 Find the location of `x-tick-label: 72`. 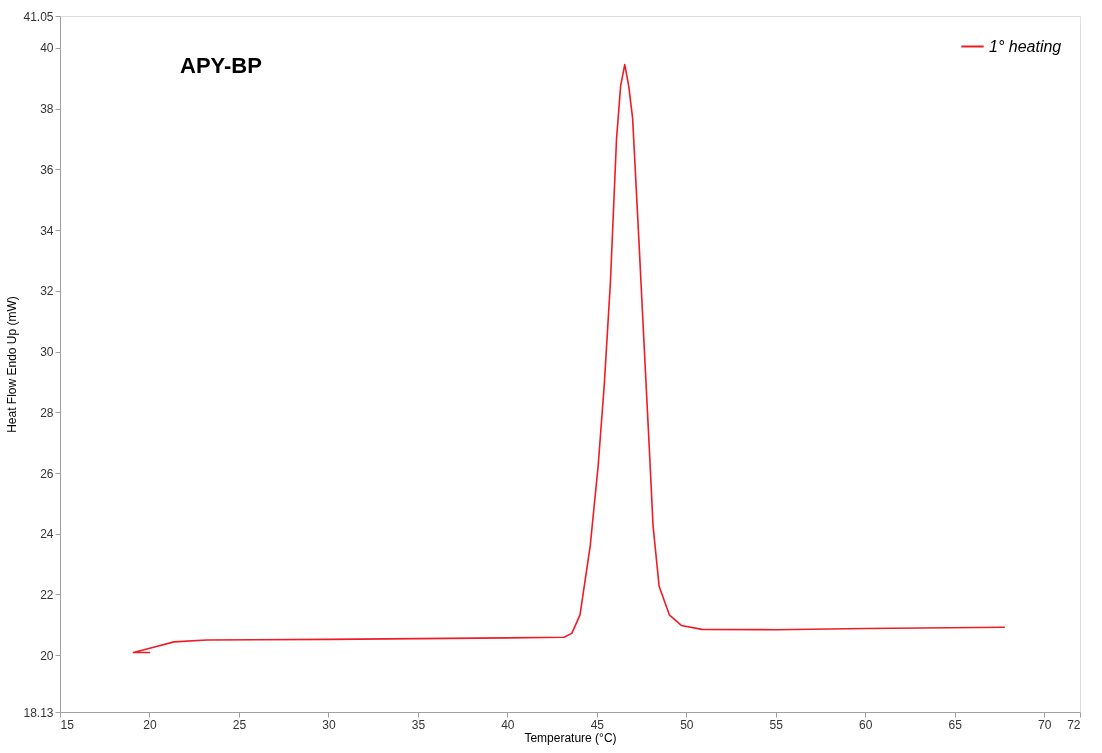

x-tick-label: 72 is located at coordinates (1074, 724).